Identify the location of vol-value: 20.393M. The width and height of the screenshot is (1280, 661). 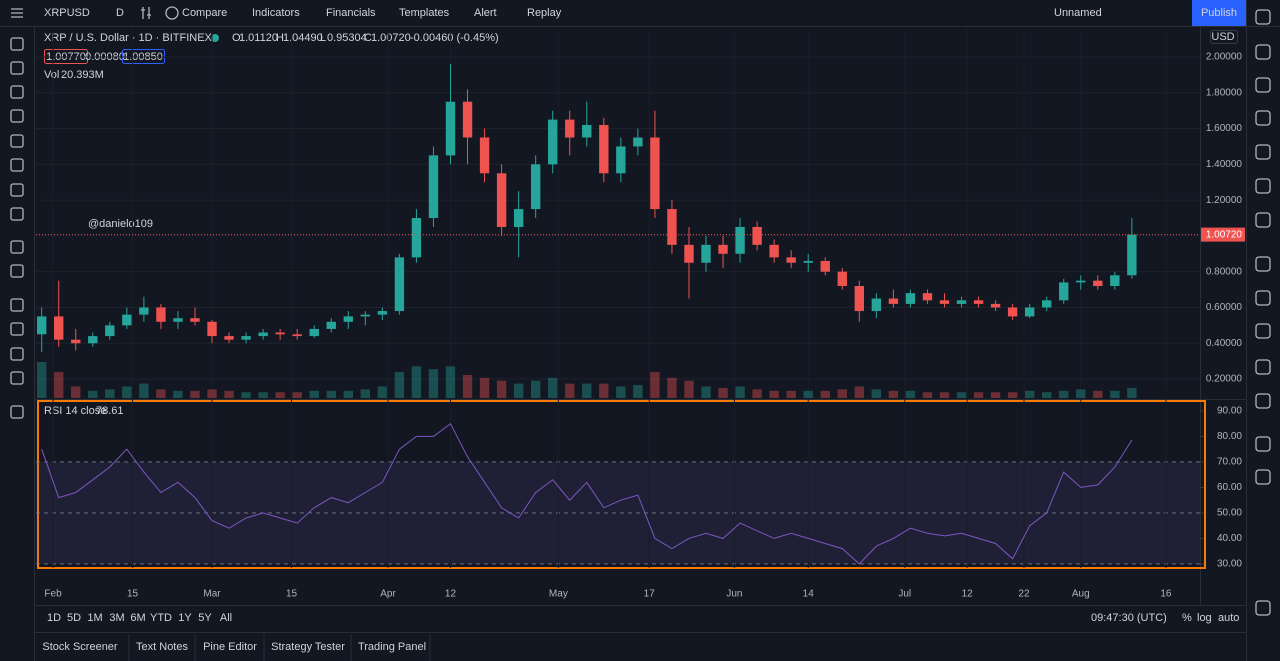
(82, 75).